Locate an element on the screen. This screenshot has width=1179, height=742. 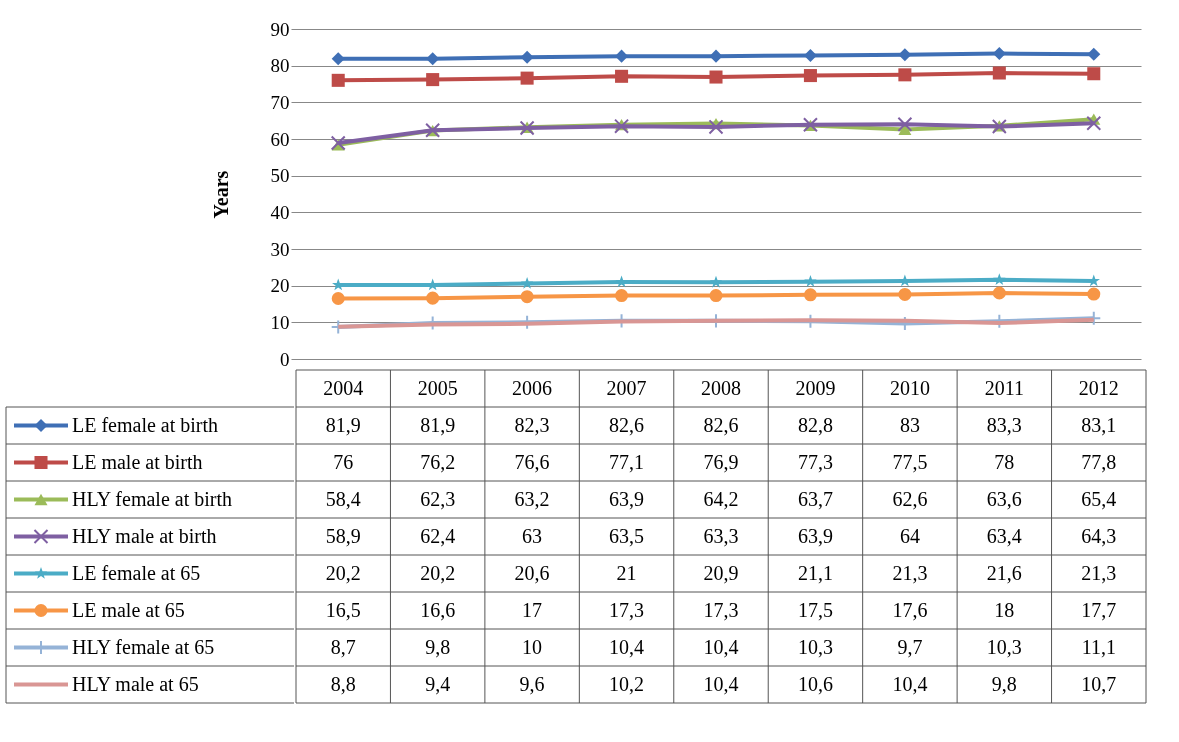
data-label: 63,3 is located at coordinates (721, 535).